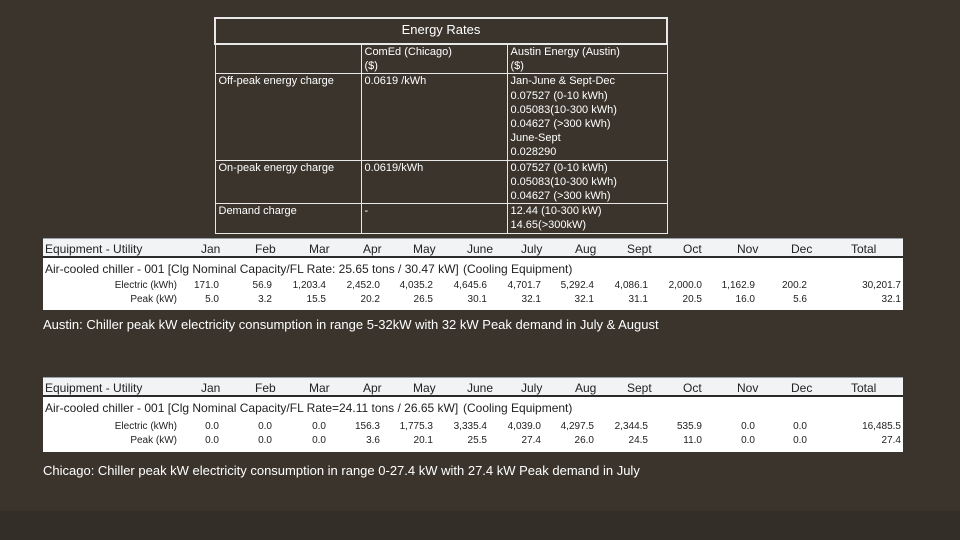  Describe the element at coordinates (94, 249) in the screenshot. I see `austin-header-equipment: Equipment - Utility` at that location.